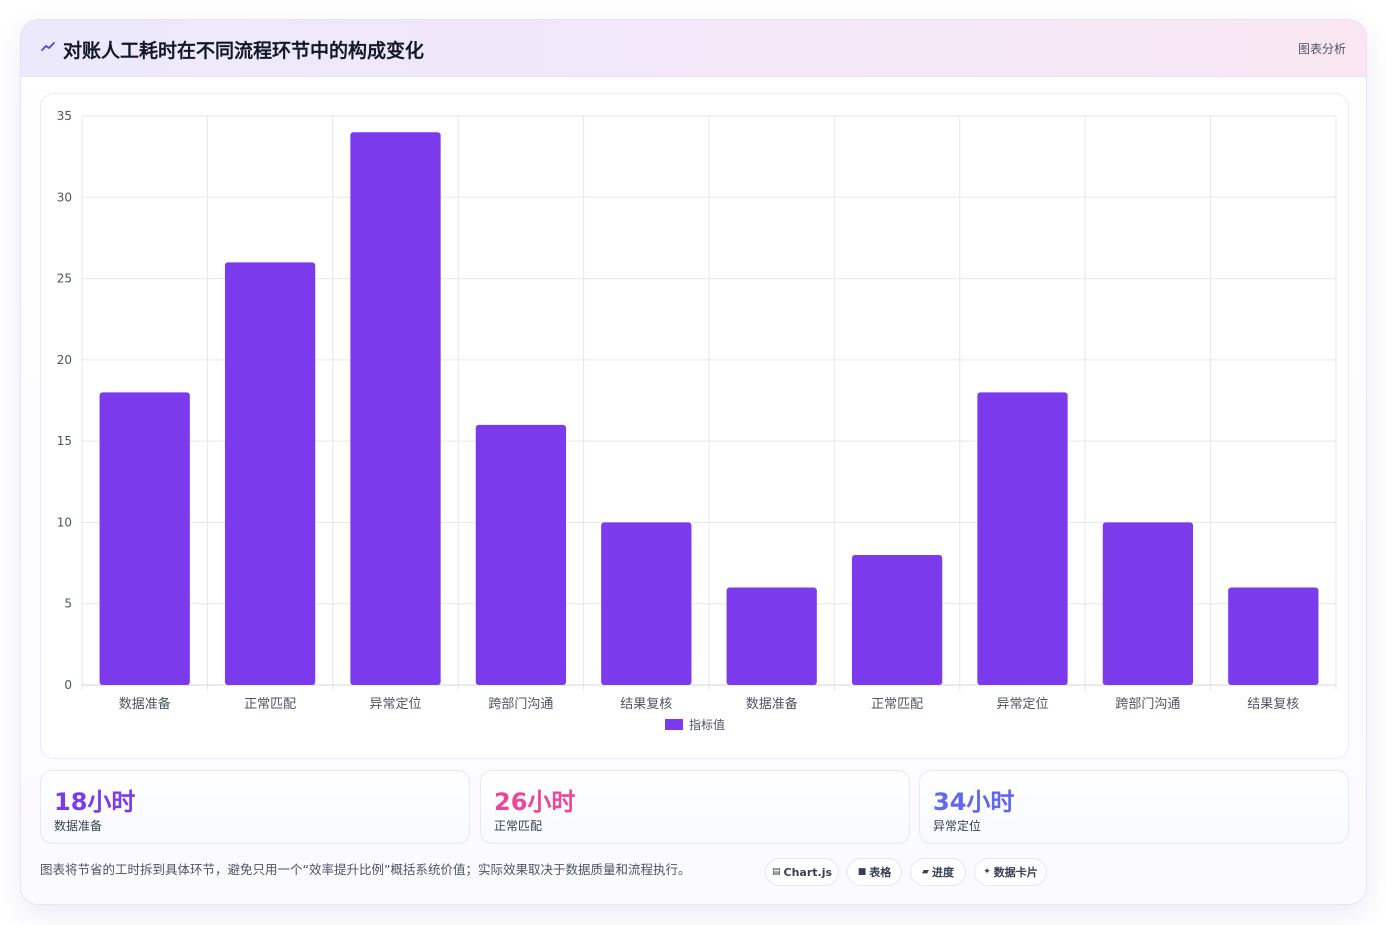 This screenshot has height=925, width=1387. I want to click on data-card-pill: ✦ 数据卡片, so click(1010, 872).